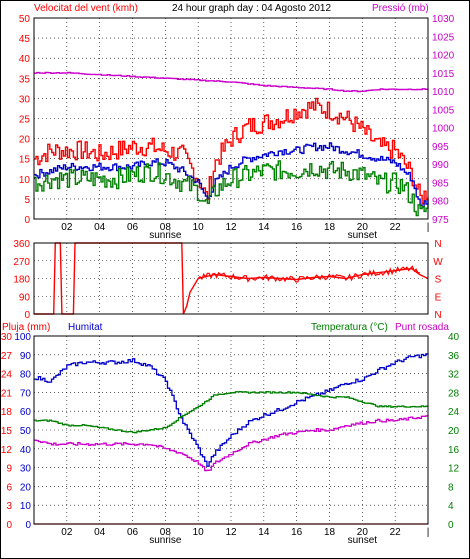  I want to click on humidity-y-tick: 20, so click(26, 487).